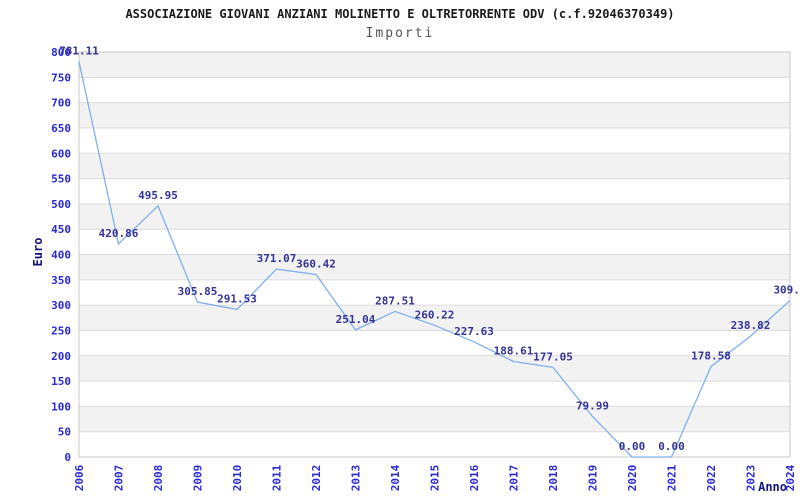  Describe the element at coordinates (61, 204) in the screenshot. I see `y-tick-label: 500` at that location.